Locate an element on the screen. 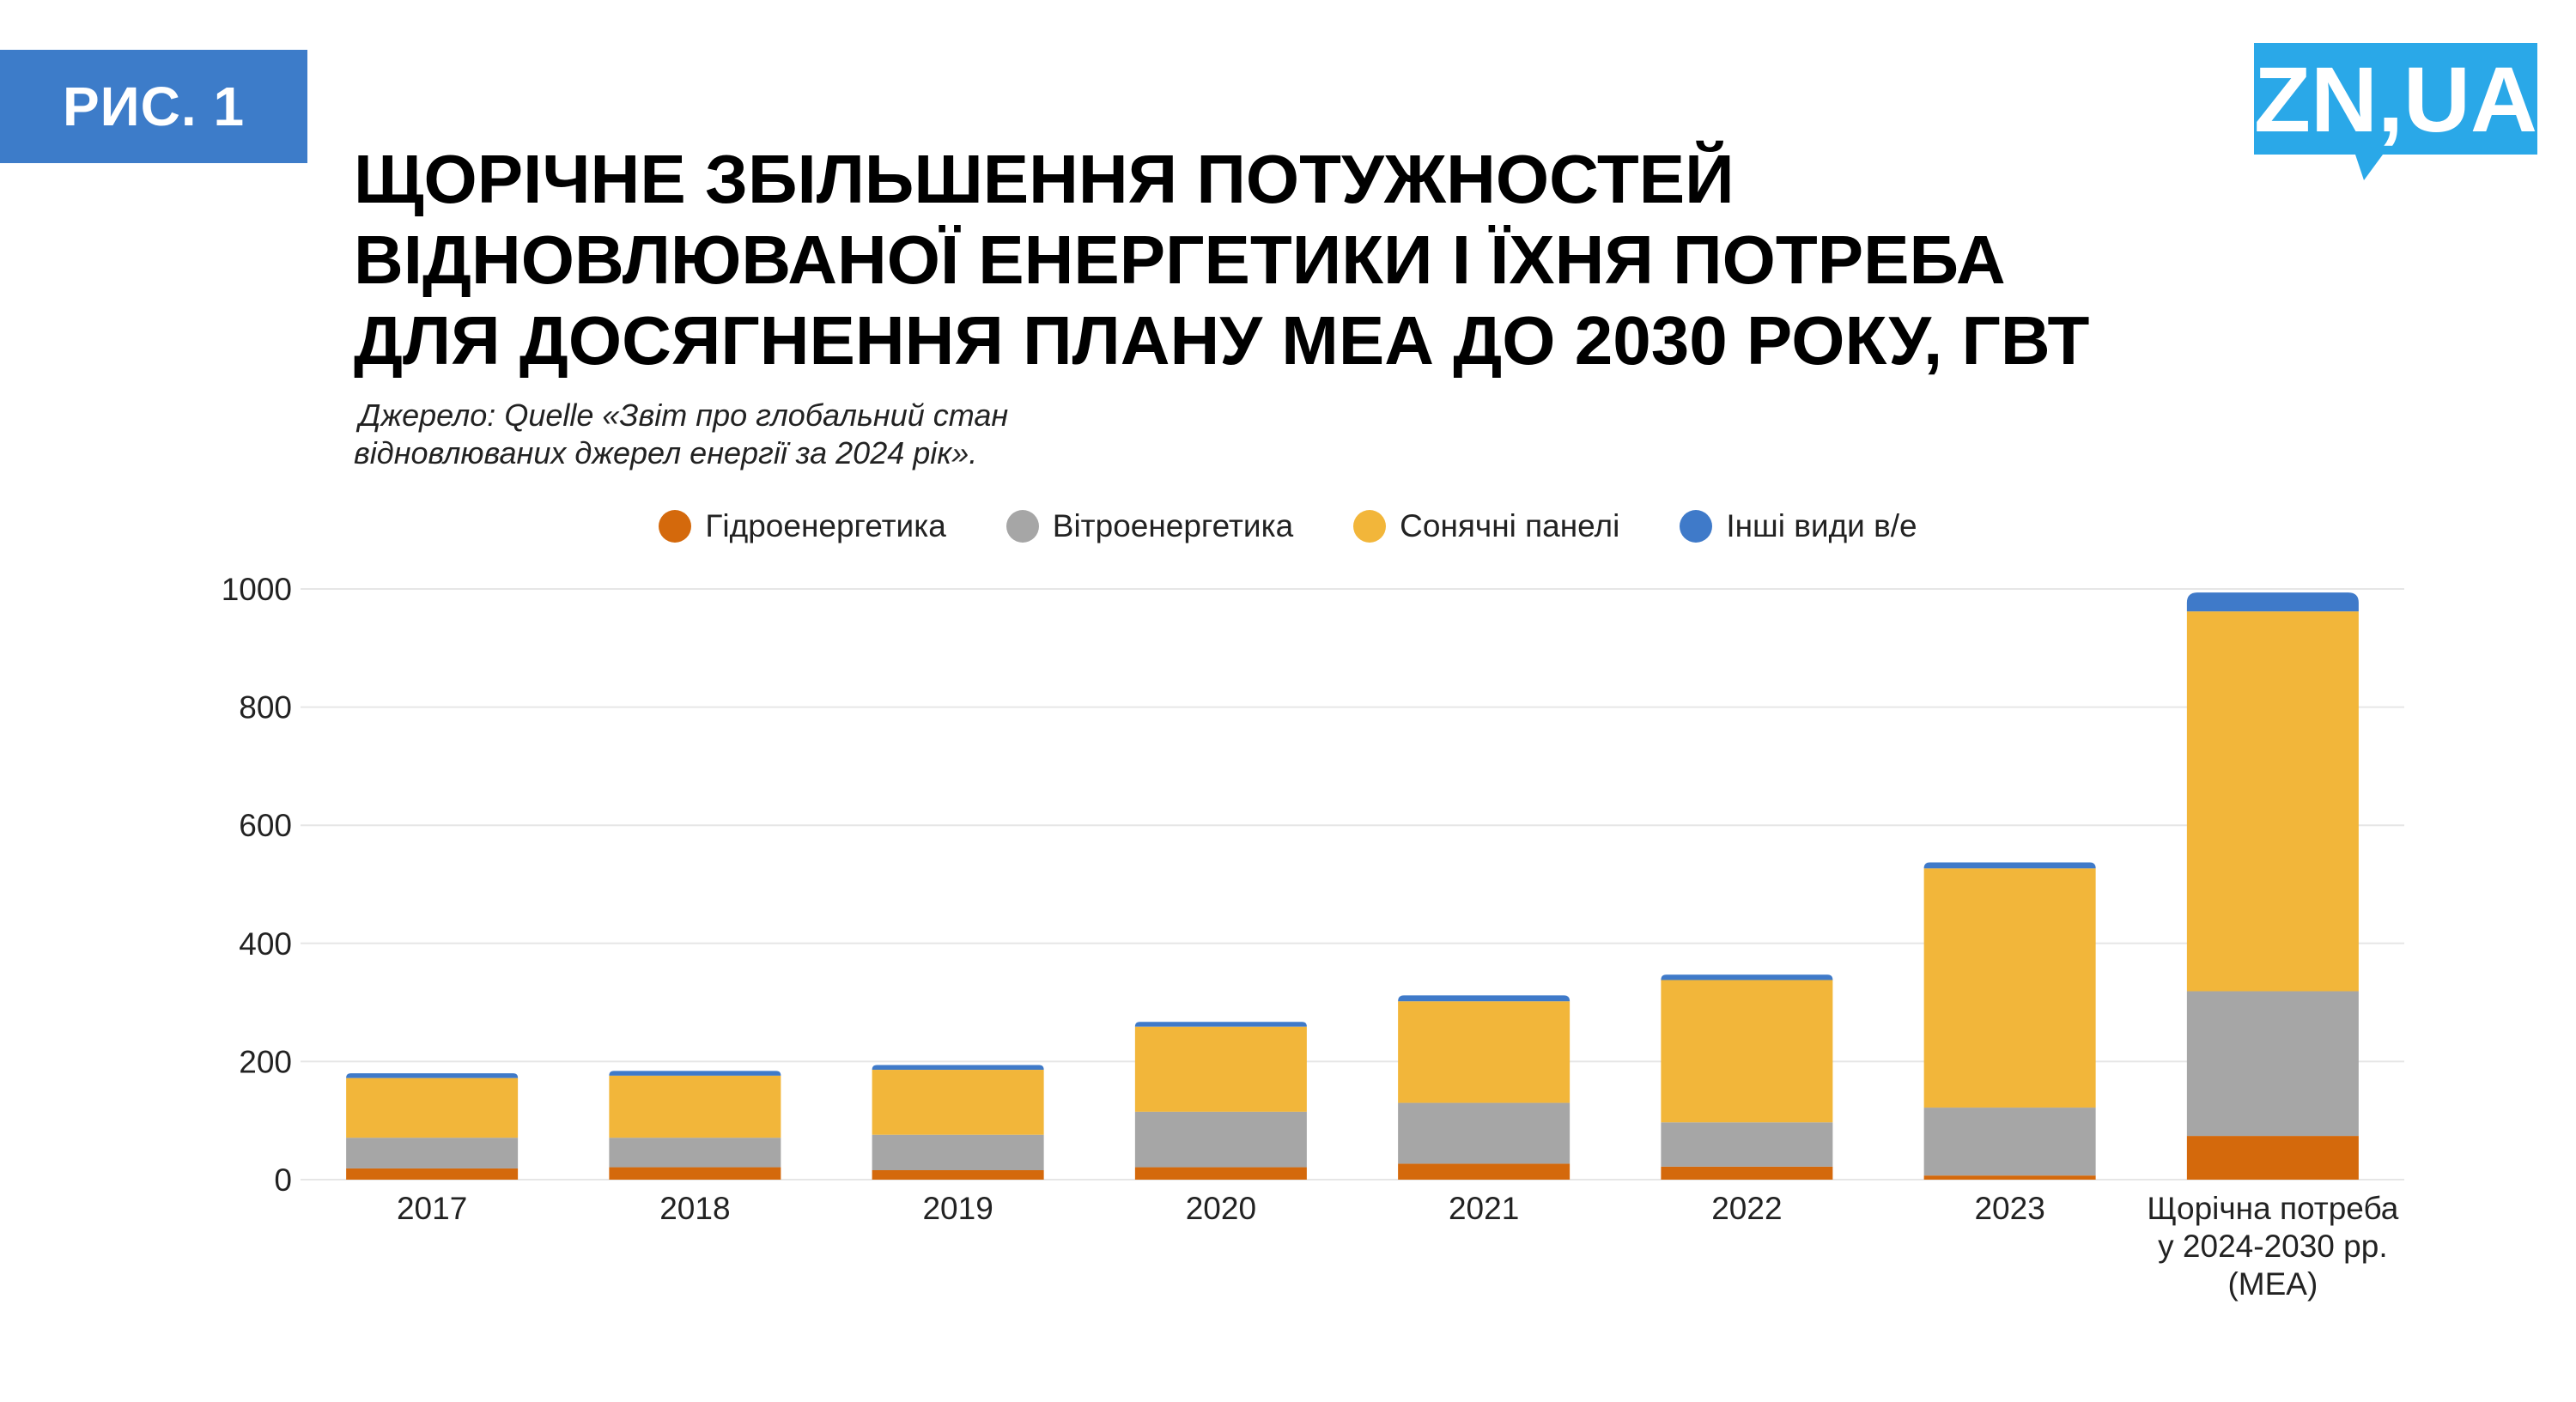  zn-ua-logo: ZN,UA is located at coordinates (2396, 111).